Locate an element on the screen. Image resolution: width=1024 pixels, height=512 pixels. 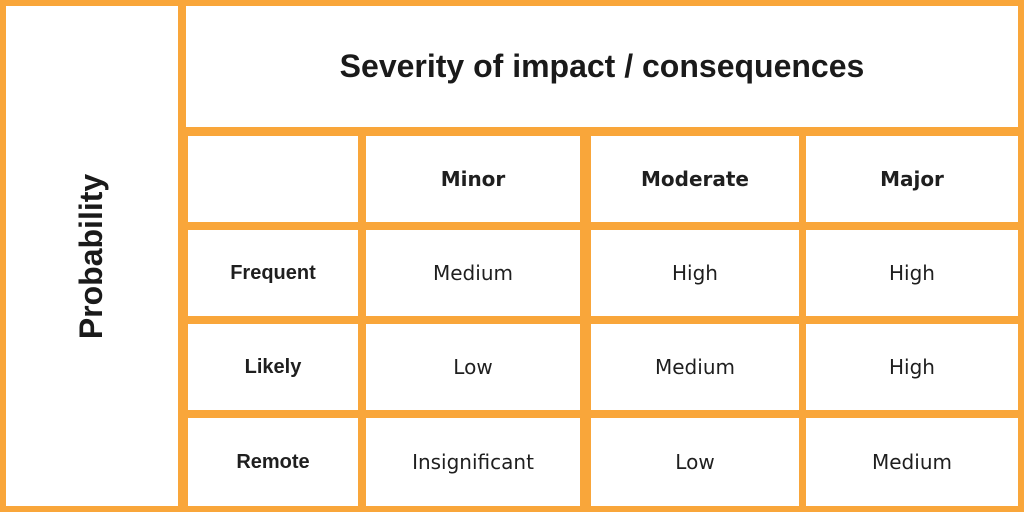
column-header-label: Minor is located at coordinates (473, 179).